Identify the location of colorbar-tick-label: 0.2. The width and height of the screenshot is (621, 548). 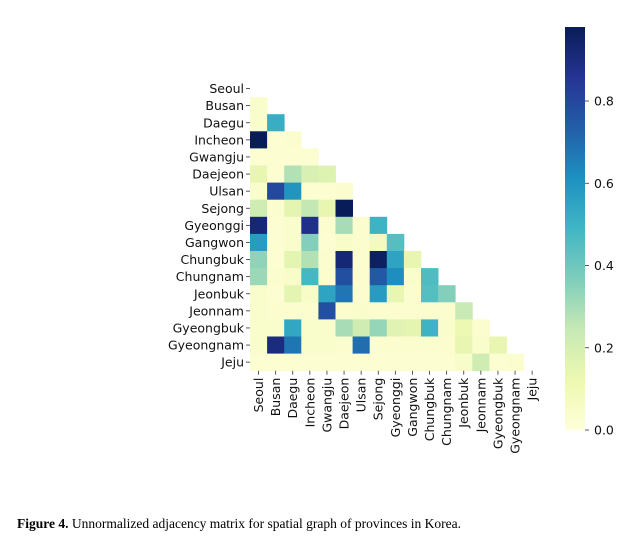
(604, 347).